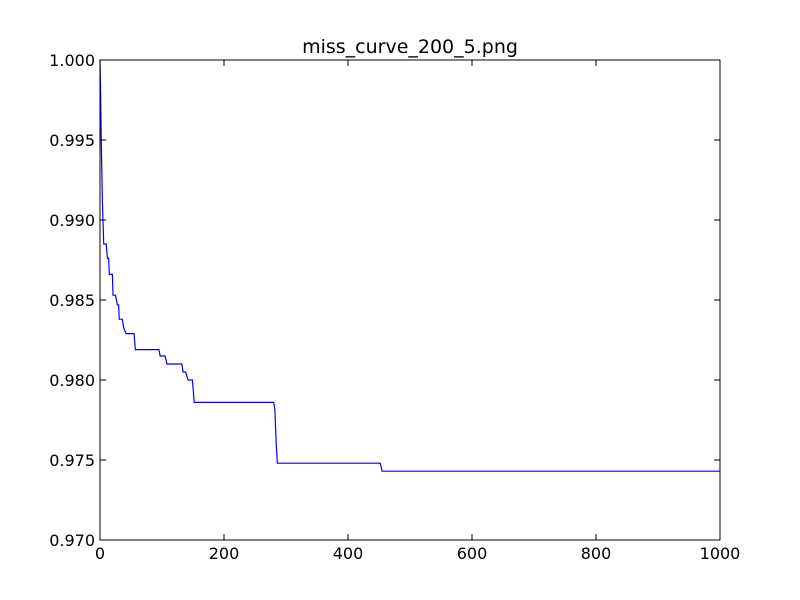 The width and height of the screenshot is (800, 600). I want to click on y-tick-label: 0.975, so click(72, 460).